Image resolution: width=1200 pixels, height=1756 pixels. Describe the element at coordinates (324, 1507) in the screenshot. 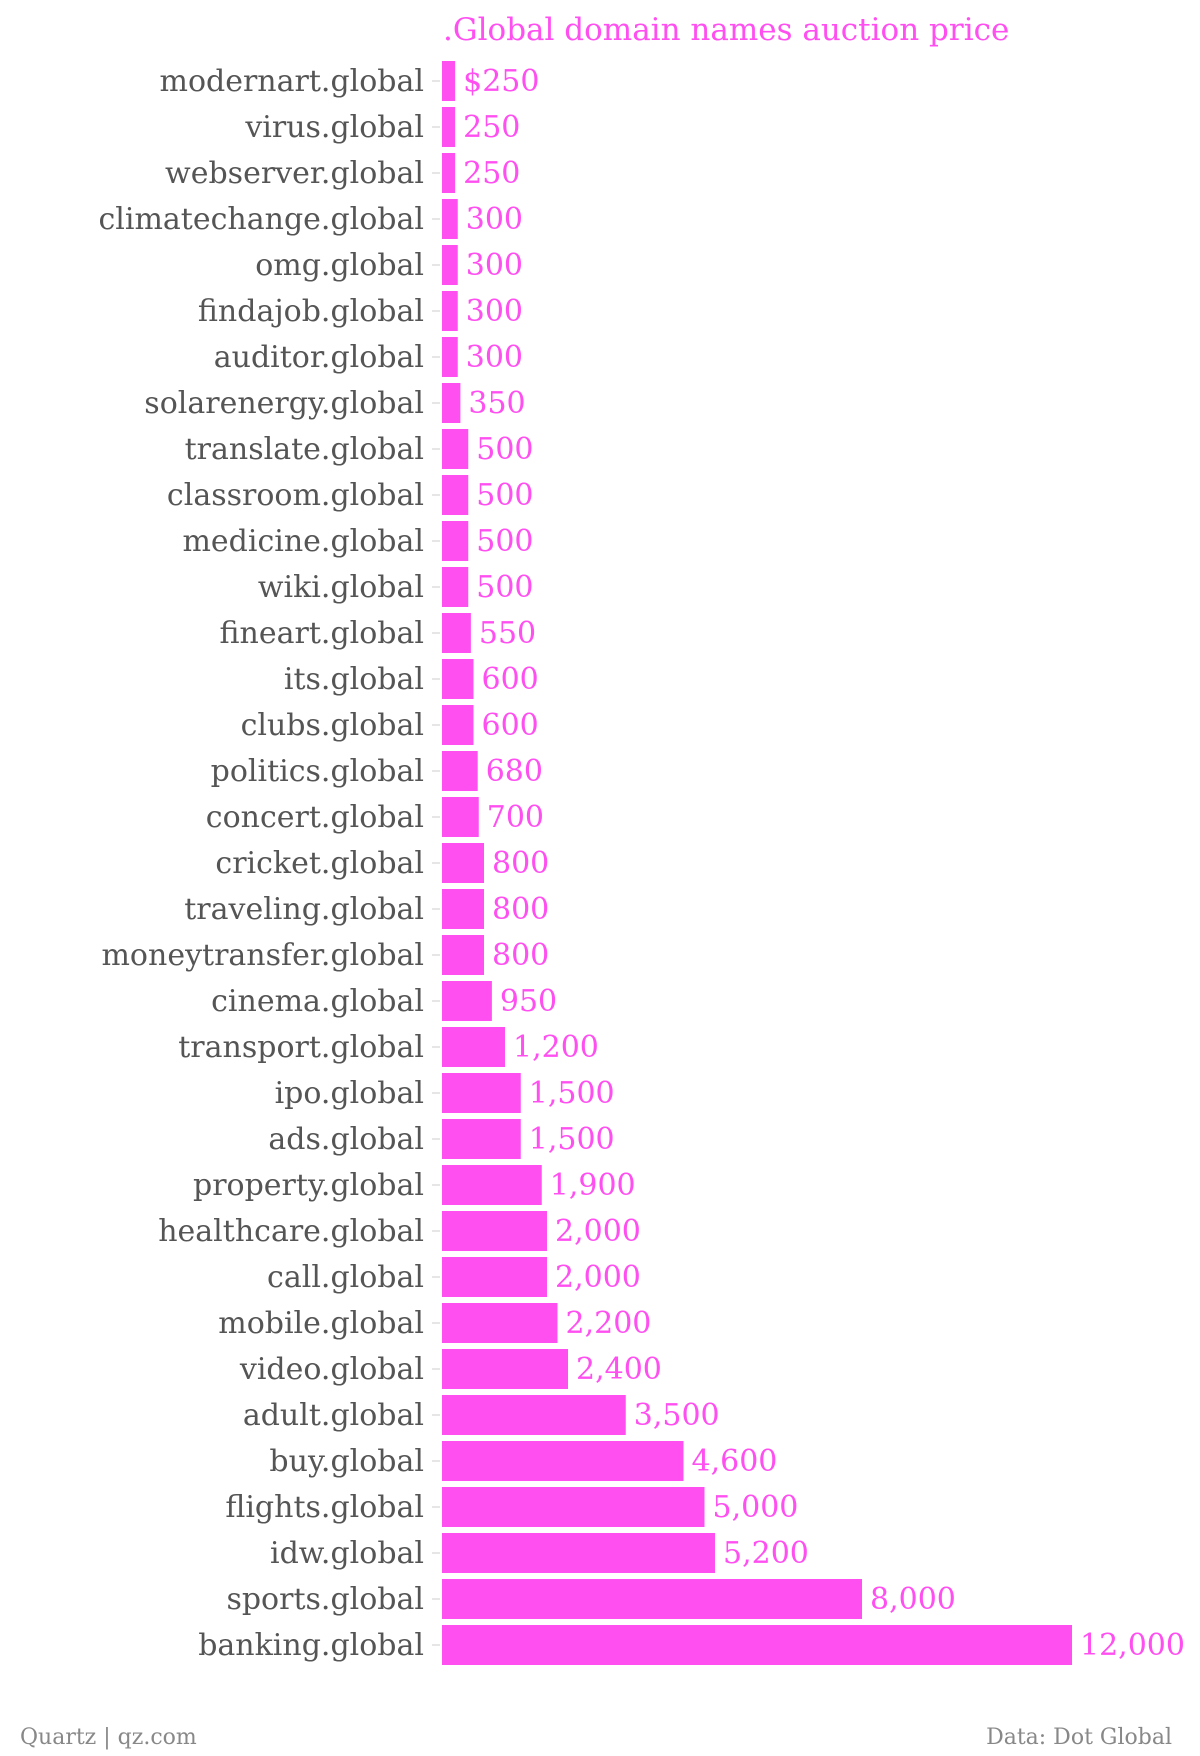

I see `category-label: flights.global` at that location.